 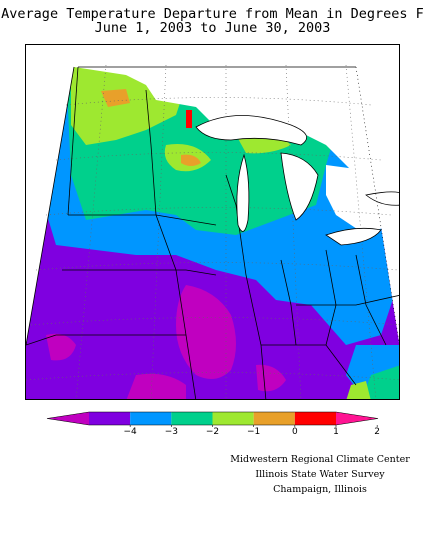 I want to click on legend-tick-label: −3, so click(x=171, y=432).